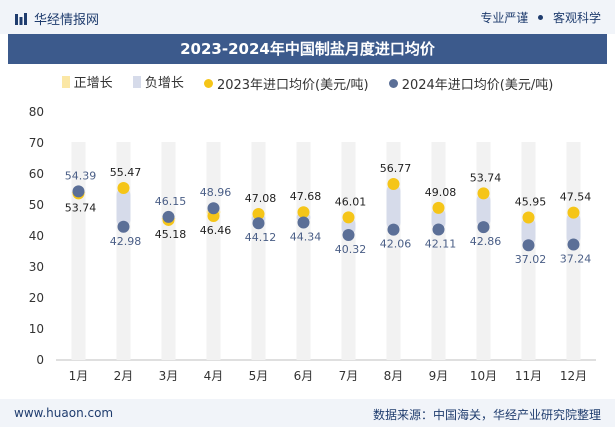  What do you see at coordinates (171, 234) in the screenshot?
I see `data-label-2023: 45.18` at bounding box center [171, 234].